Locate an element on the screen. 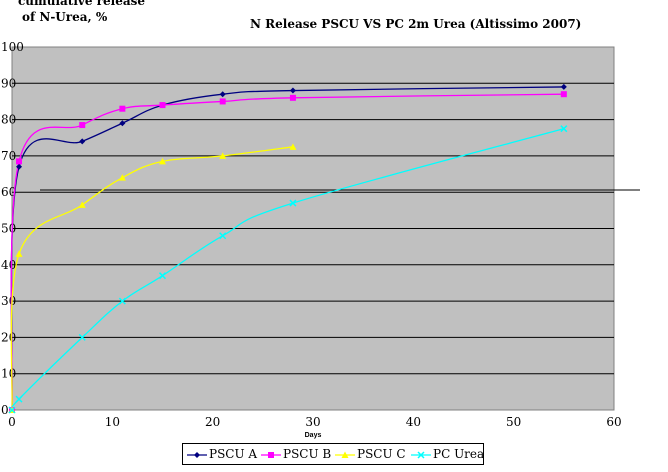  x-tick-label: 20 is located at coordinates (212, 422).